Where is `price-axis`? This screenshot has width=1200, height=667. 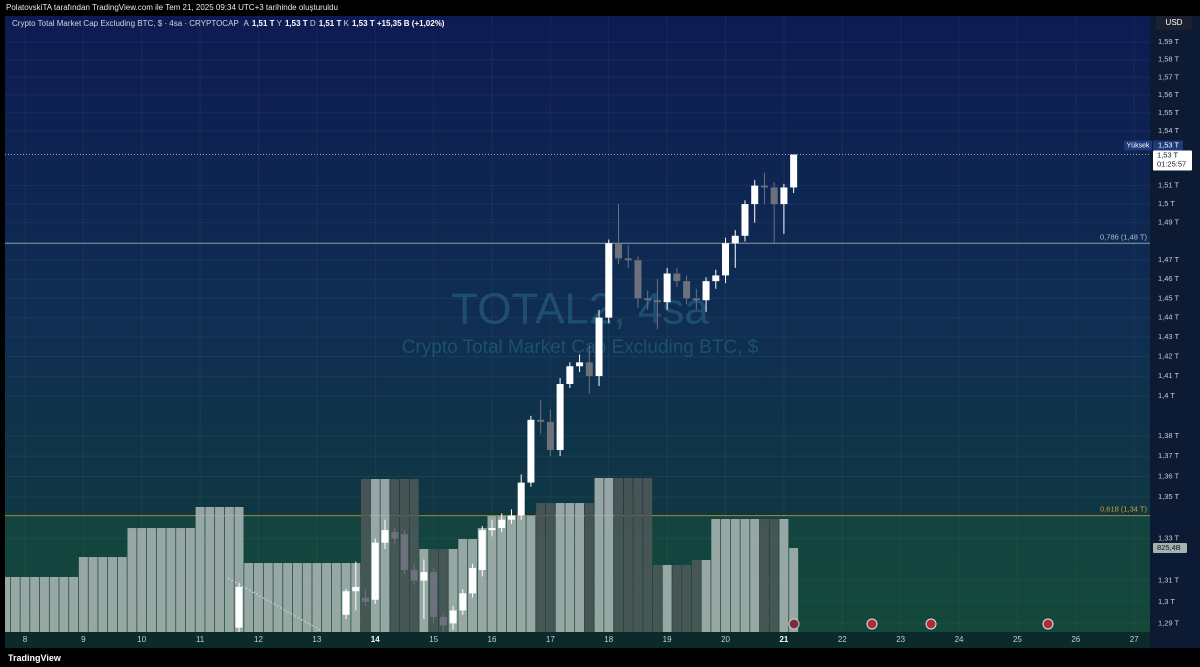
price-axis is located at coordinates (1175, 332).